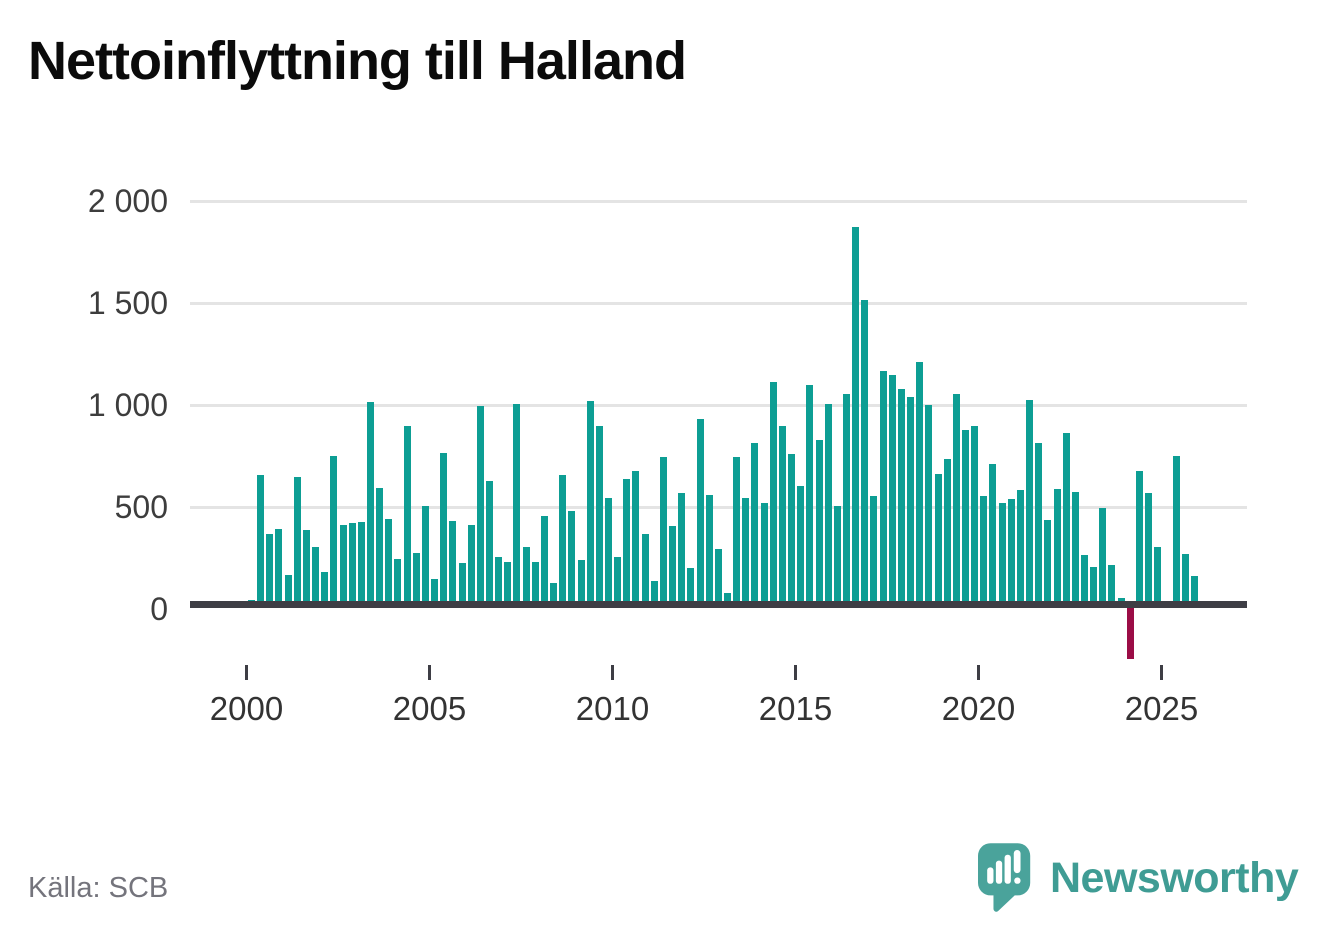 The height and width of the screenshot is (939, 1322). I want to click on logo-bubble-shape, so click(1004, 877).